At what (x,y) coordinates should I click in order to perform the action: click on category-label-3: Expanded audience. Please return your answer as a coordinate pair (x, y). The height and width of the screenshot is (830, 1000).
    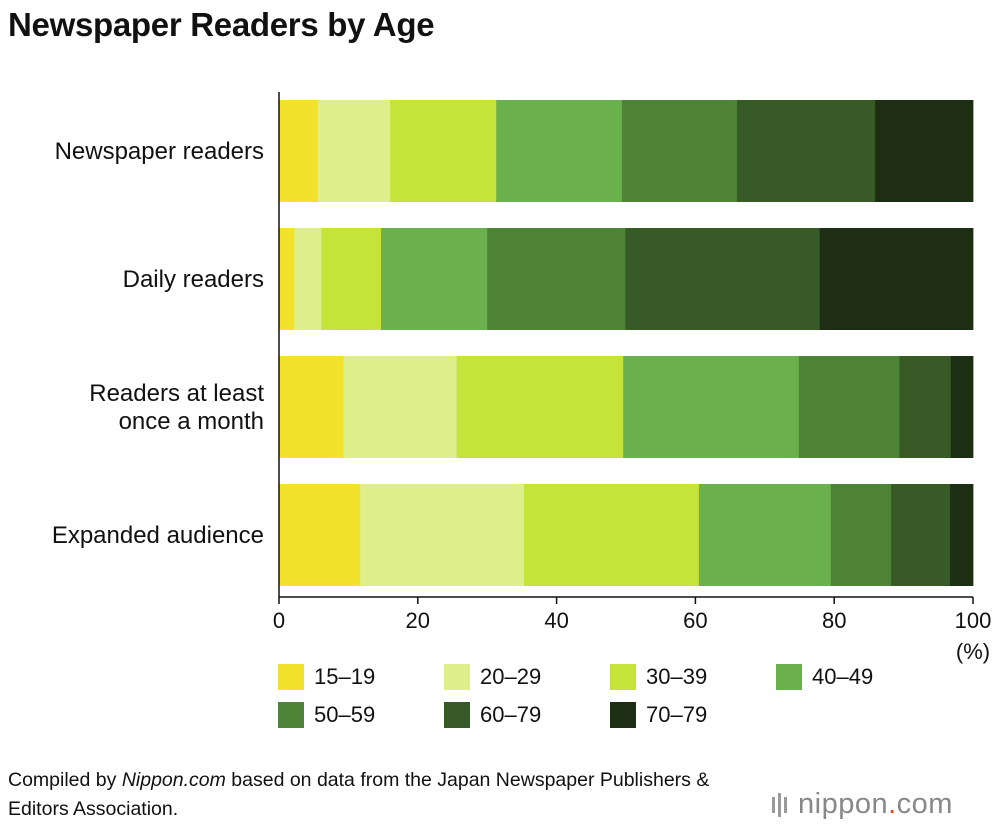
    Looking at the image, I should click on (158, 535).